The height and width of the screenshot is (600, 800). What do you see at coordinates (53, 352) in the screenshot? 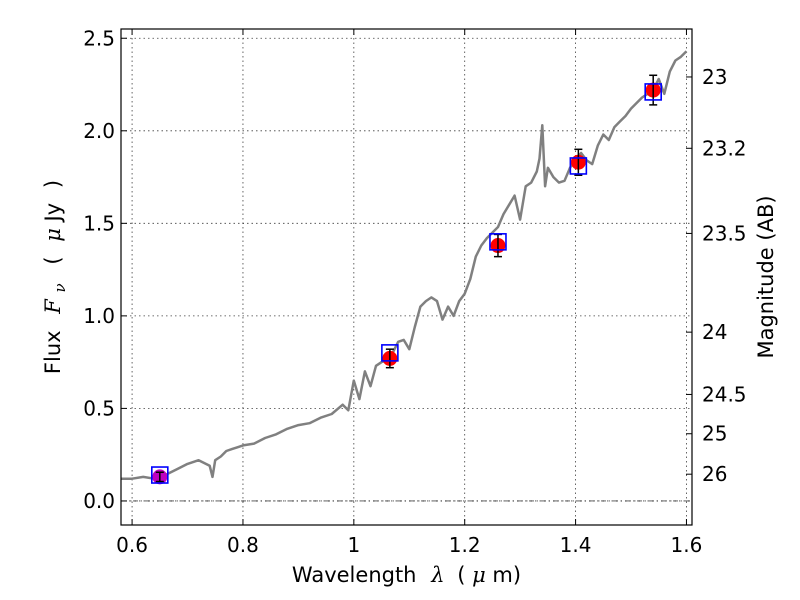
I see `y-axis-label-text: Flux` at bounding box center [53, 352].